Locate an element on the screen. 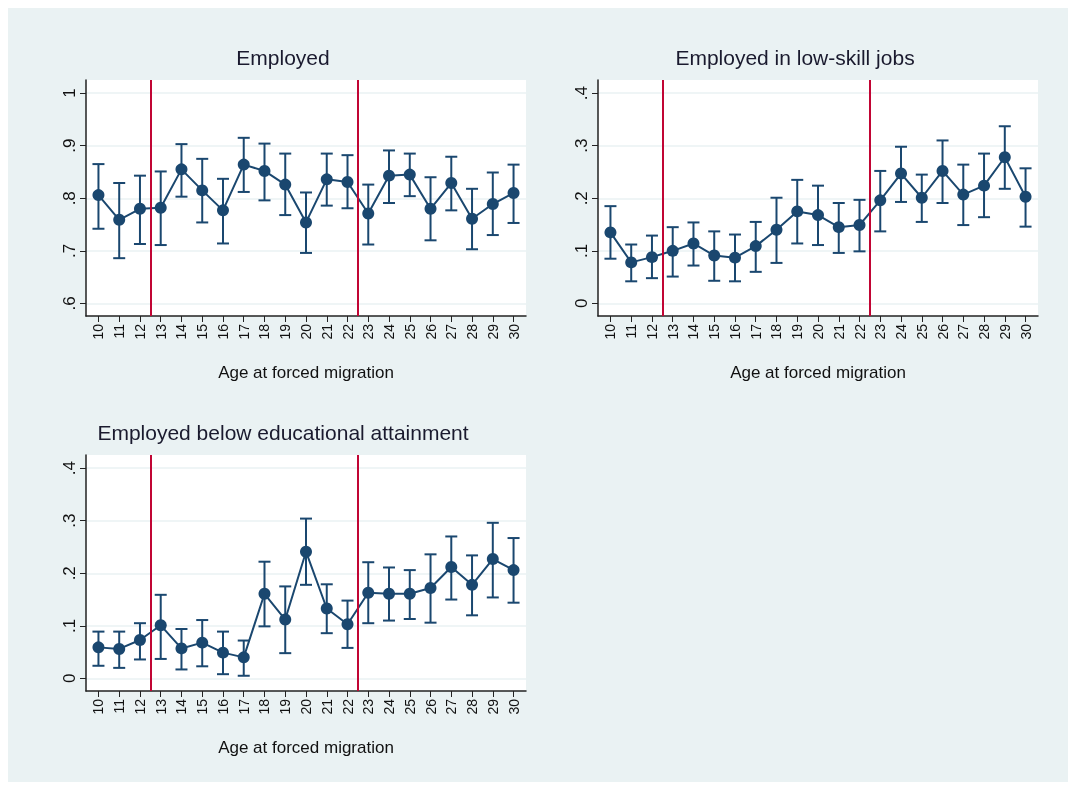 Image resolution: width=1076 pixels, height=789 pixels. y-tick-label: .6 is located at coordinates (69, 303).